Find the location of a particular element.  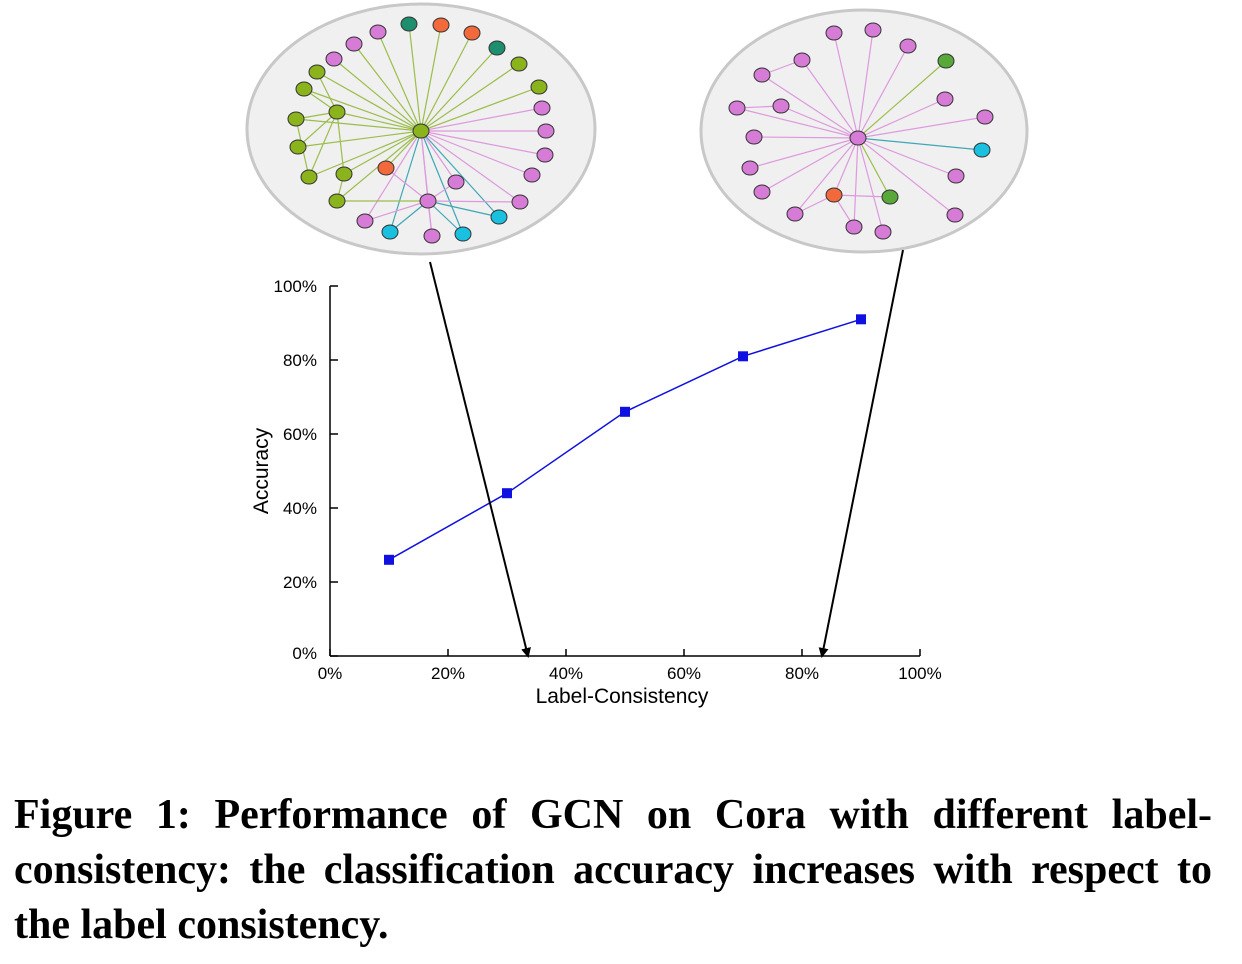

x-tick-label: 80% is located at coordinates (802, 673).